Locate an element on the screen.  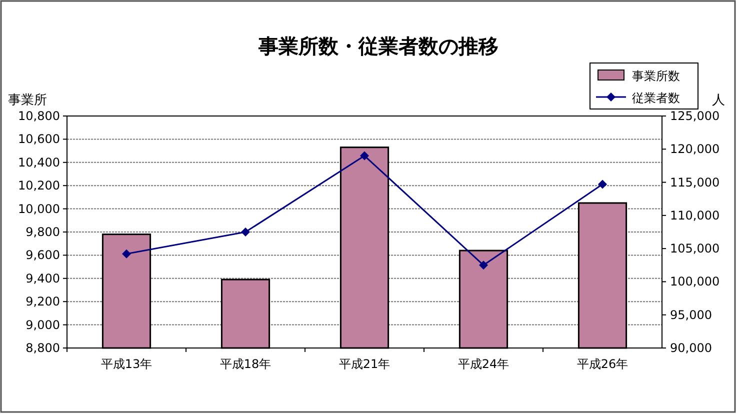
x-tick-label: 平成24年 is located at coordinates (484, 364).